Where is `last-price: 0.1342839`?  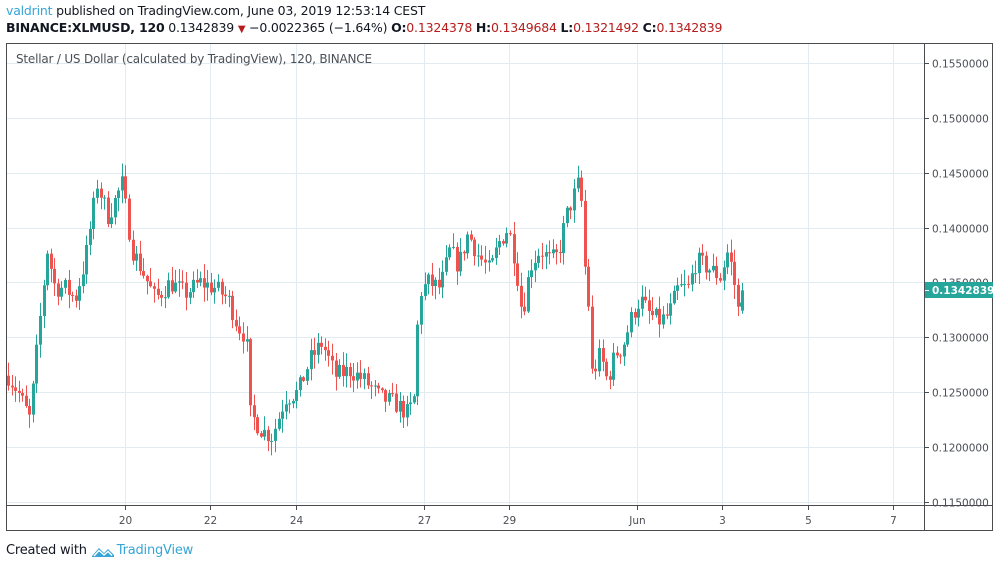
last-price: 0.1342839 is located at coordinates (201, 27).